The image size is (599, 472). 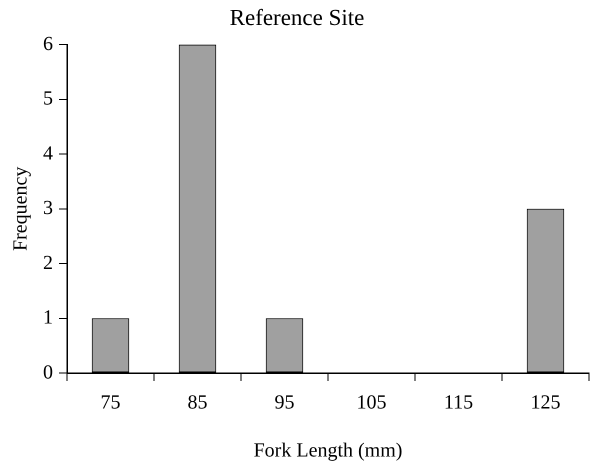 What do you see at coordinates (371, 402) in the screenshot?
I see `x-tick-label: 105` at bounding box center [371, 402].